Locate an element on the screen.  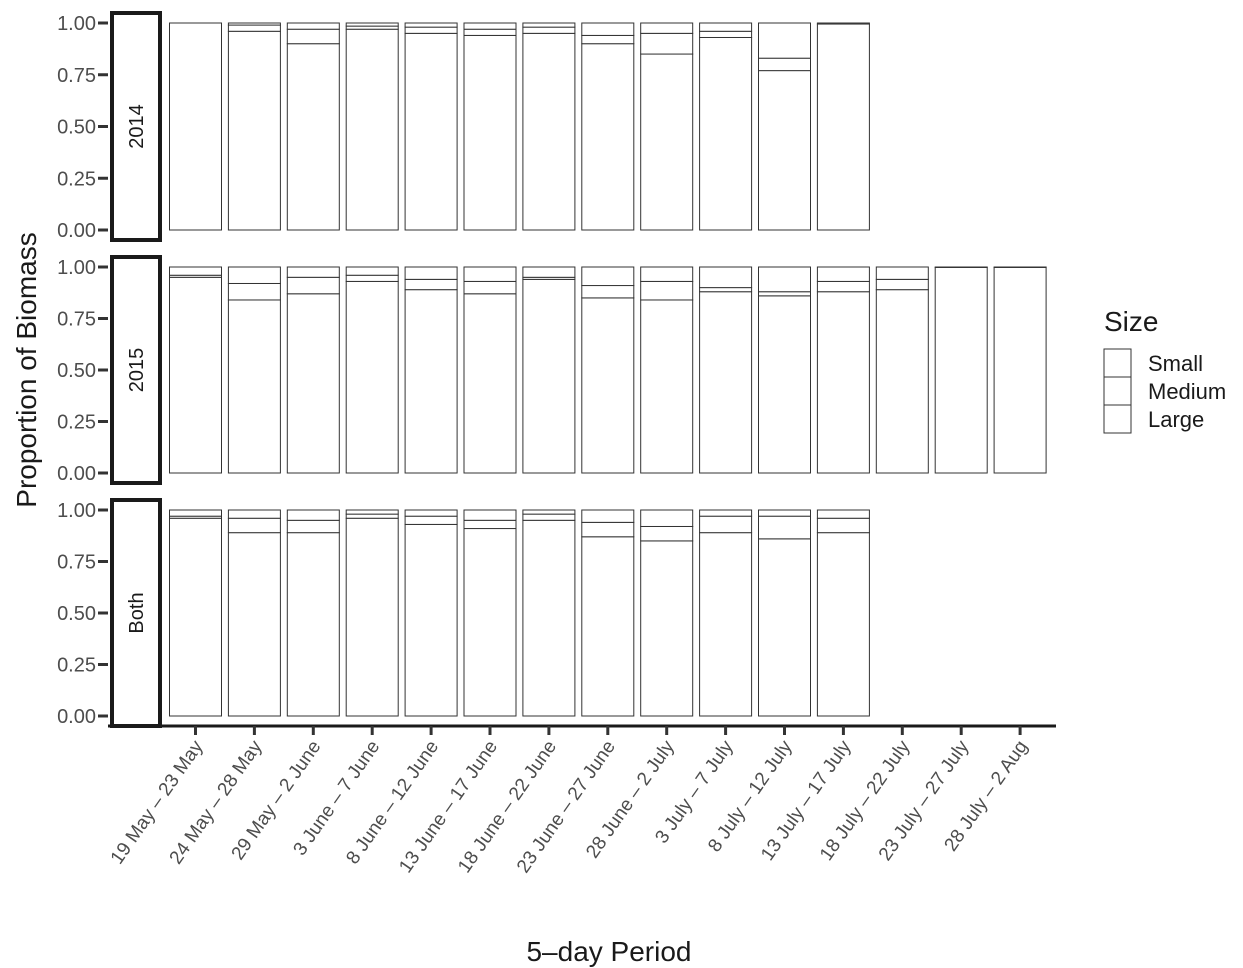
legend-title: Size is located at coordinates (1131, 321).